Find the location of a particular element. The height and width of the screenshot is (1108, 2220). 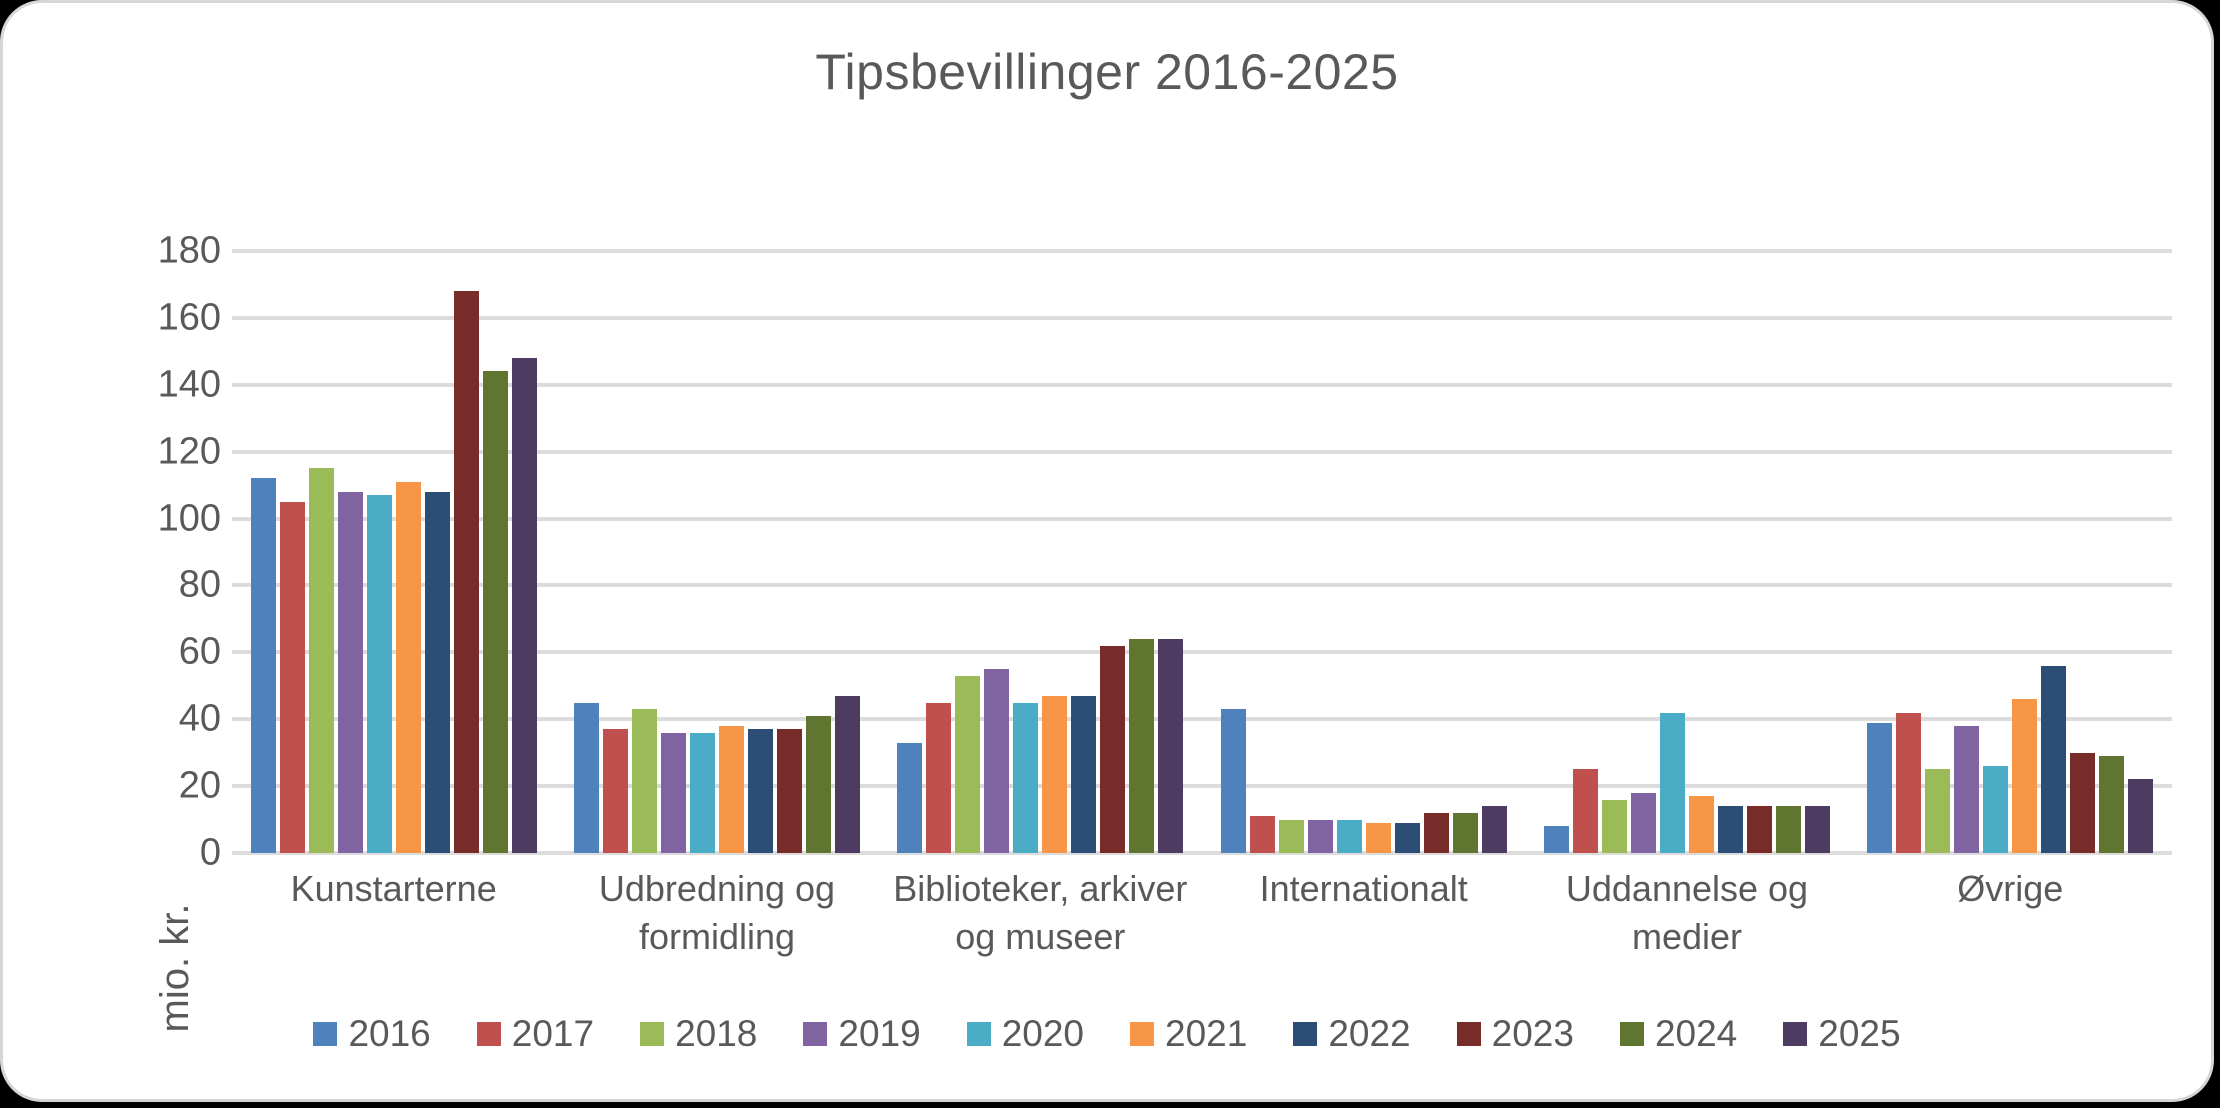

y-axis-title: mio. kr. is located at coordinates (175, 968).